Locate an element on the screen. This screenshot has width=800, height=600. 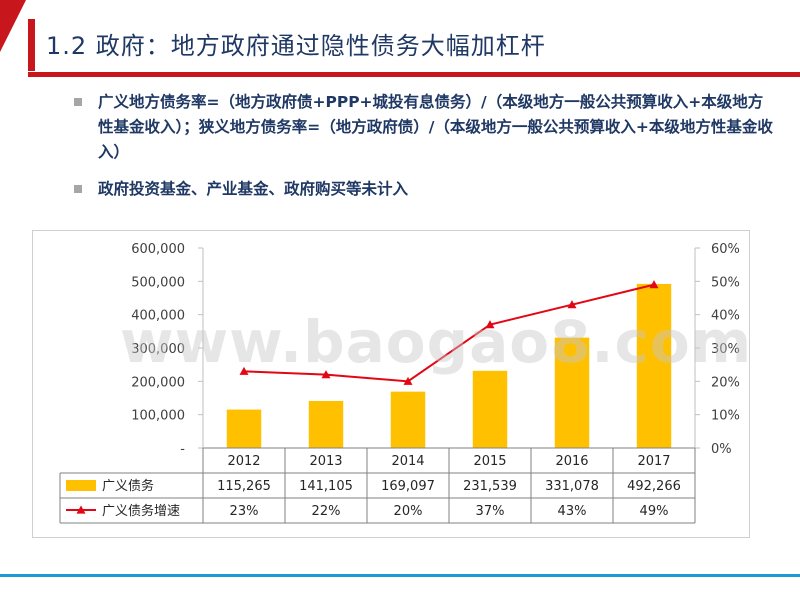
legend-line-marker is located at coordinates (81, 509).